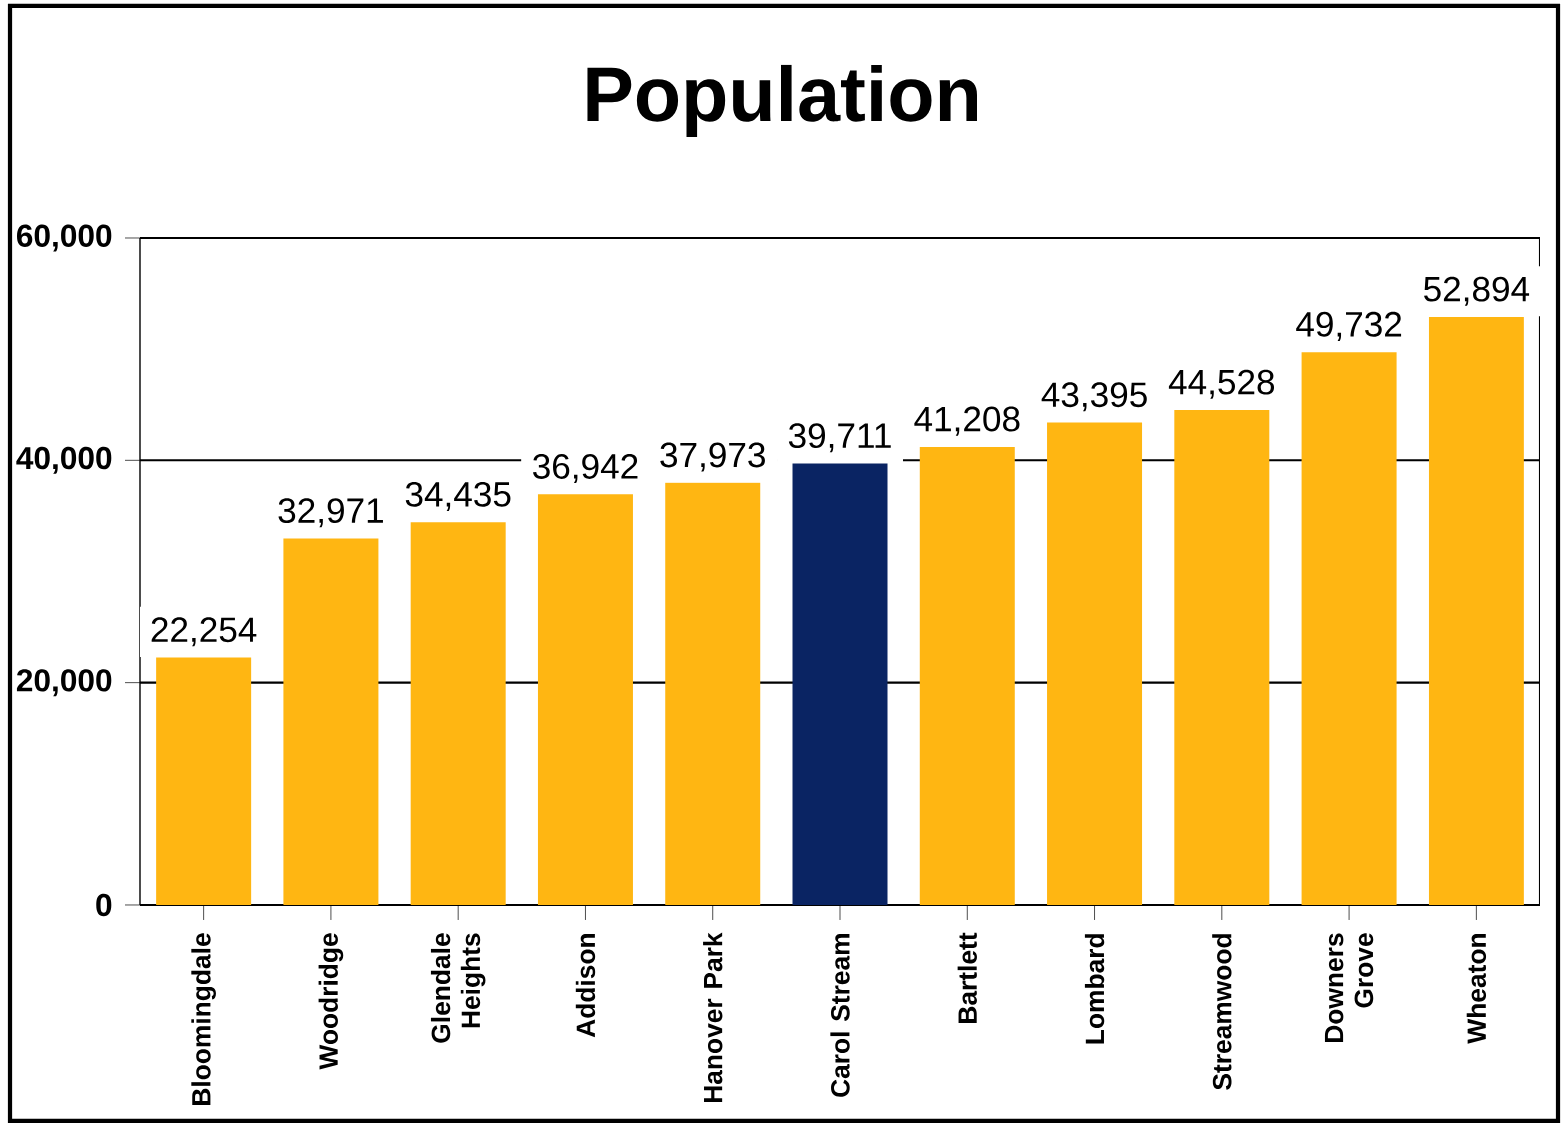 The height and width of the screenshot is (1126, 1564). What do you see at coordinates (1094, 989) in the screenshot?
I see `x-tick-label: Lombard` at bounding box center [1094, 989].